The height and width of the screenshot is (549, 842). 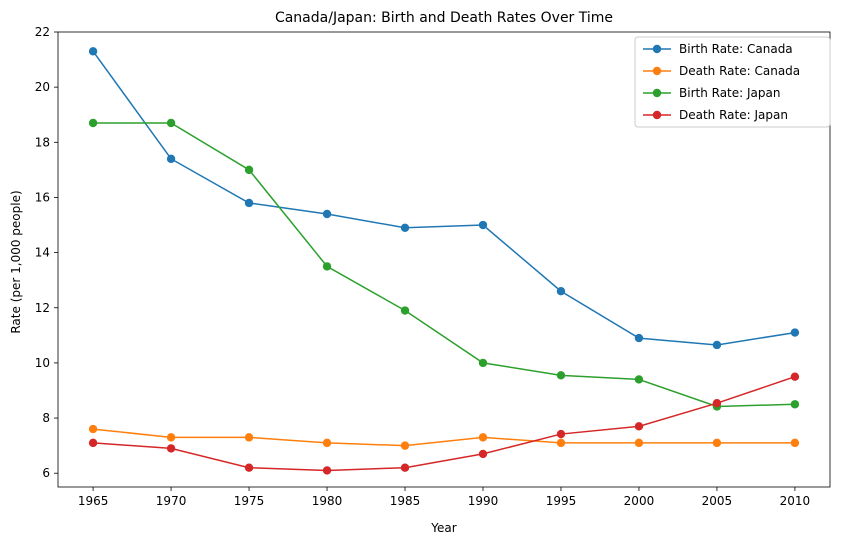 What do you see at coordinates (739, 71) in the screenshot?
I see `legend-entry-label: Death Rate: Canada` at bounding box center [739, 71].